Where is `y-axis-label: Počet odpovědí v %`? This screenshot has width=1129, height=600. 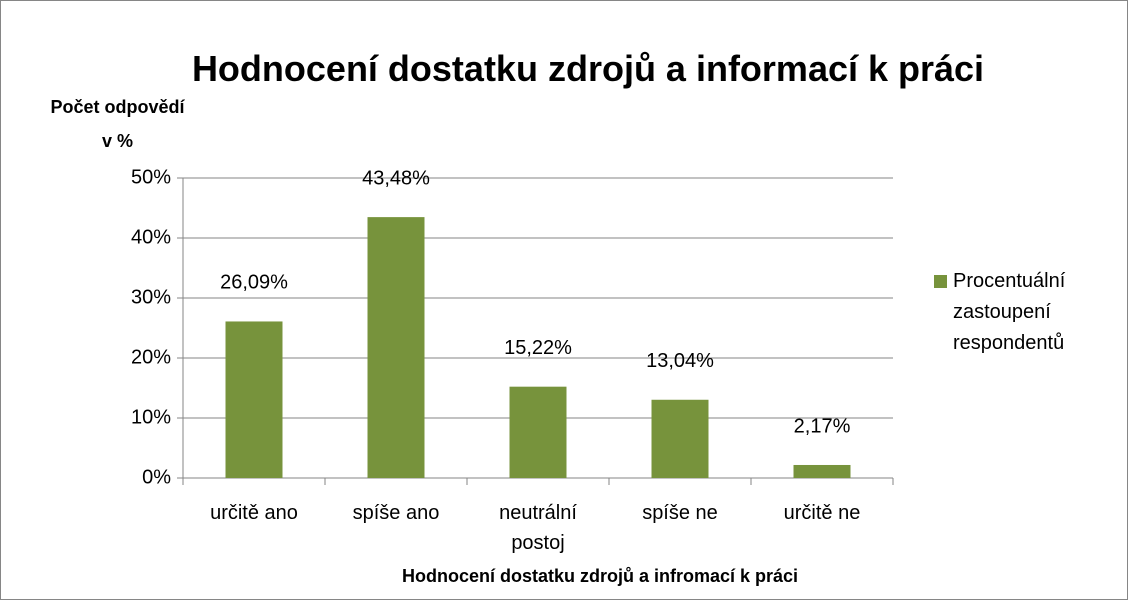
y-axis-label: Počet odpovědí v % is located at coordinates (117, 124).